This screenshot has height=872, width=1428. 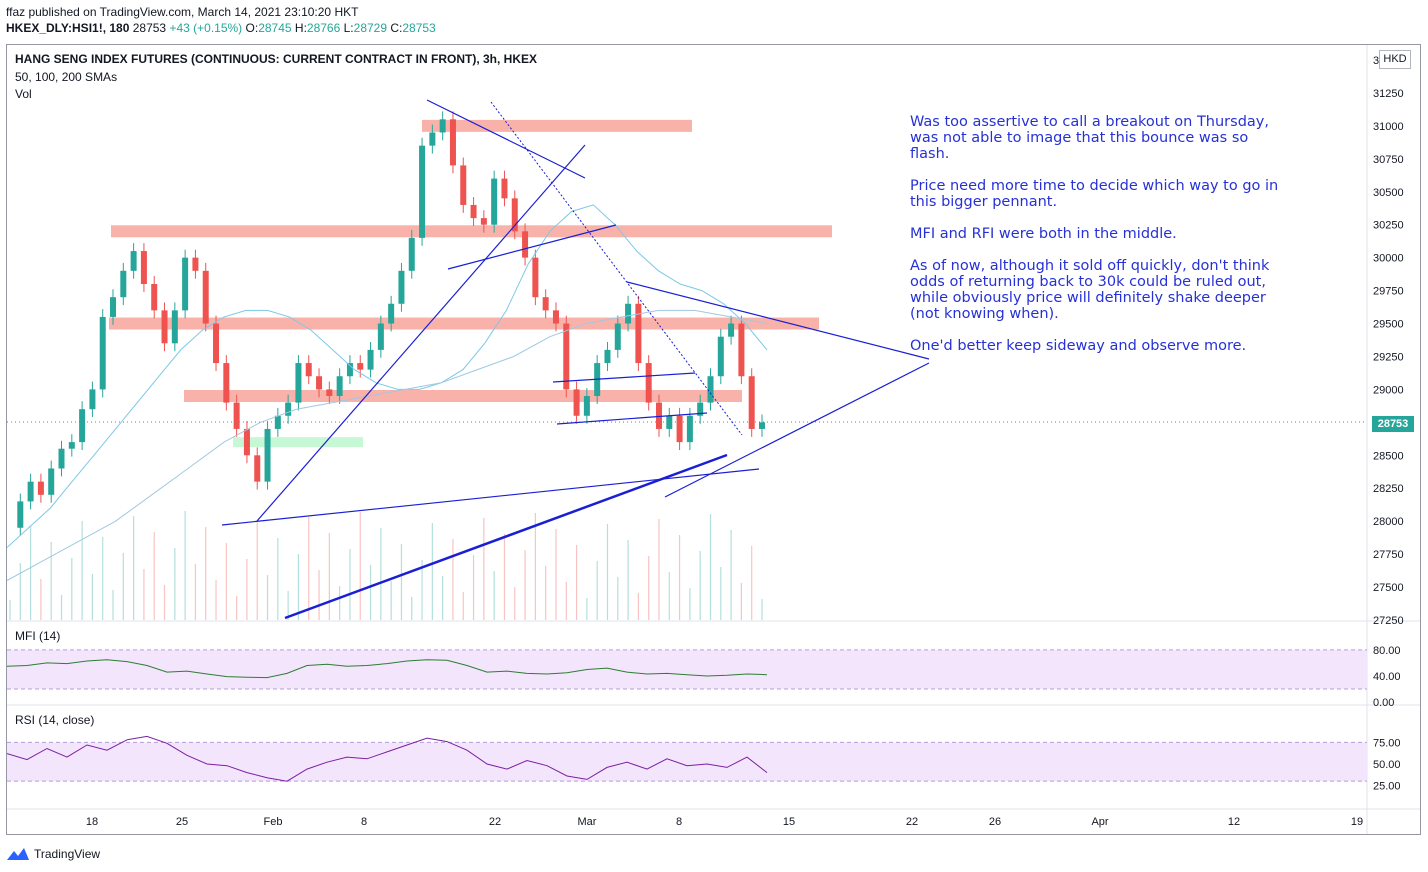 What do you see at coordinates (778, 320) in the screenshot?
I see `pennant-upper` at bounding box center [778, 320].